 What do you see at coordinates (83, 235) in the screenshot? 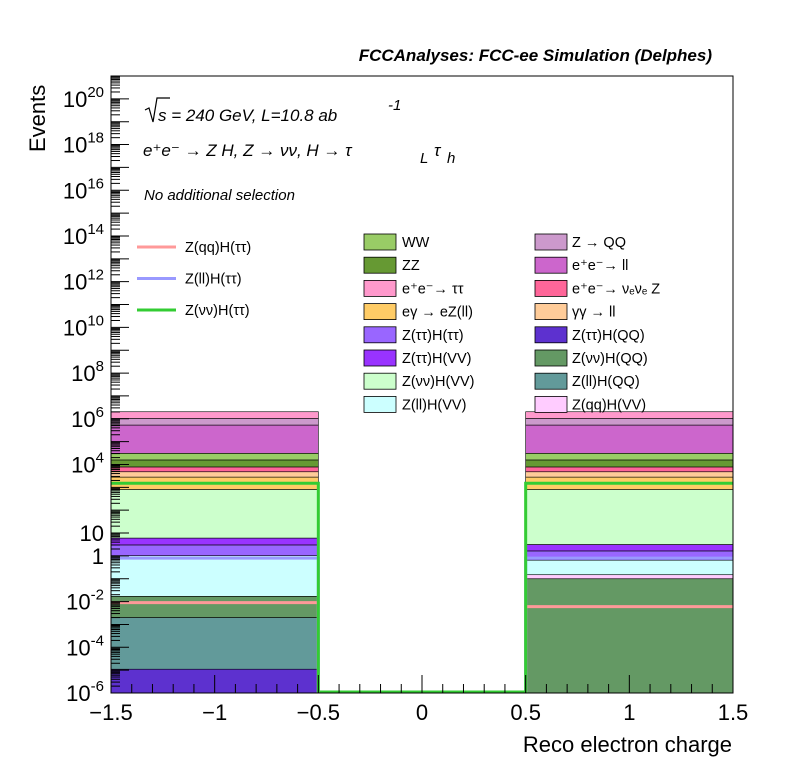
I see `y-tick-label: 10¹⁴` at bounding box center [83, 235].